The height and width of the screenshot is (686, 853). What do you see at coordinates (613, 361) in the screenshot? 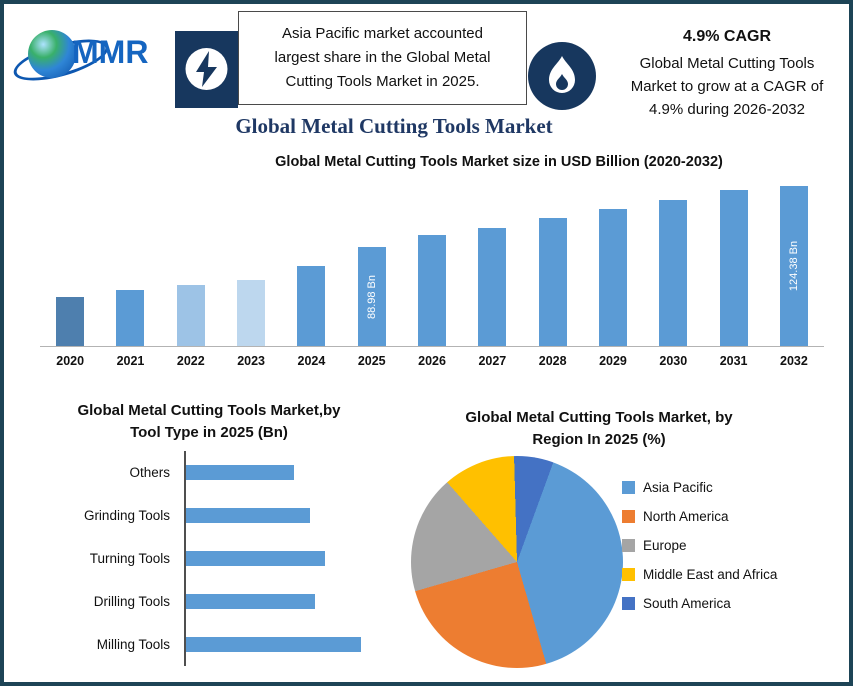
I see `x-axis-label: 2029` at bounding box center [613, 361].